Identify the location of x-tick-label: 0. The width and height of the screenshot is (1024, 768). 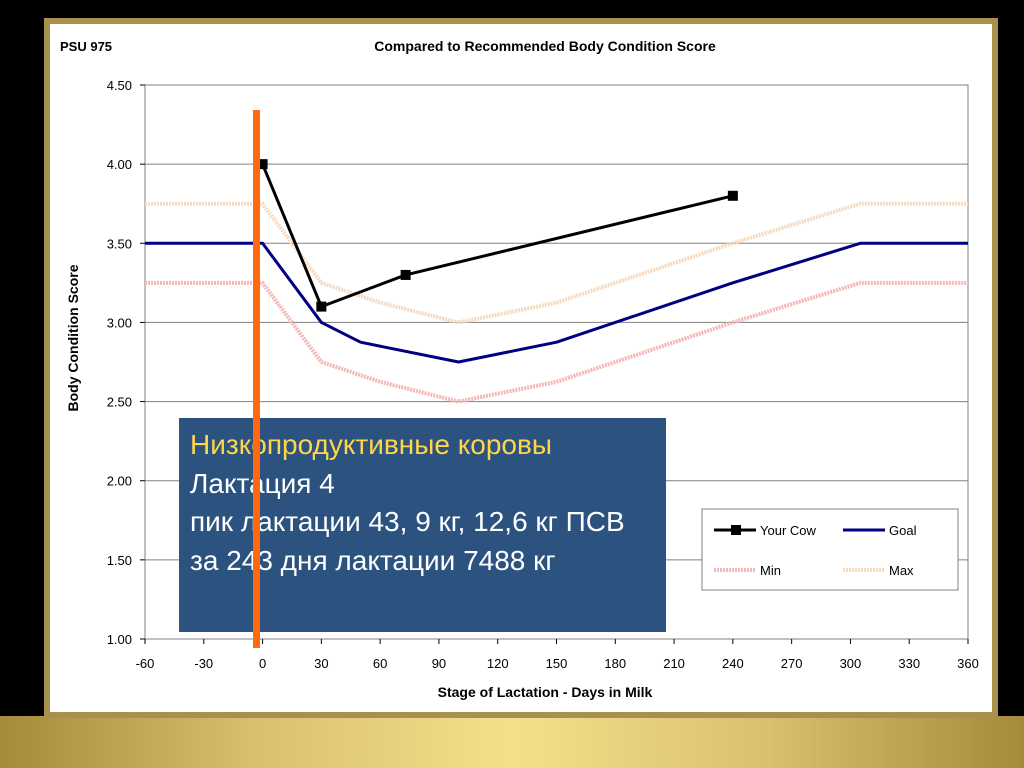
(262, 663).